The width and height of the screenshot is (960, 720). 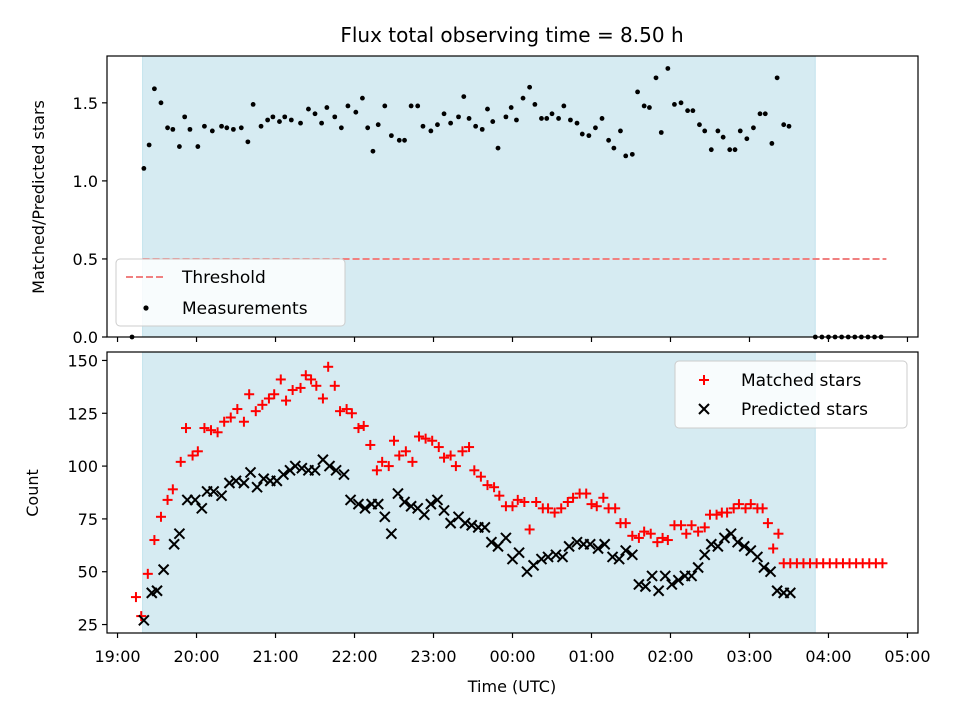 I want to click on bottom-y-tick-label: 50, so click(x=88, y=572).